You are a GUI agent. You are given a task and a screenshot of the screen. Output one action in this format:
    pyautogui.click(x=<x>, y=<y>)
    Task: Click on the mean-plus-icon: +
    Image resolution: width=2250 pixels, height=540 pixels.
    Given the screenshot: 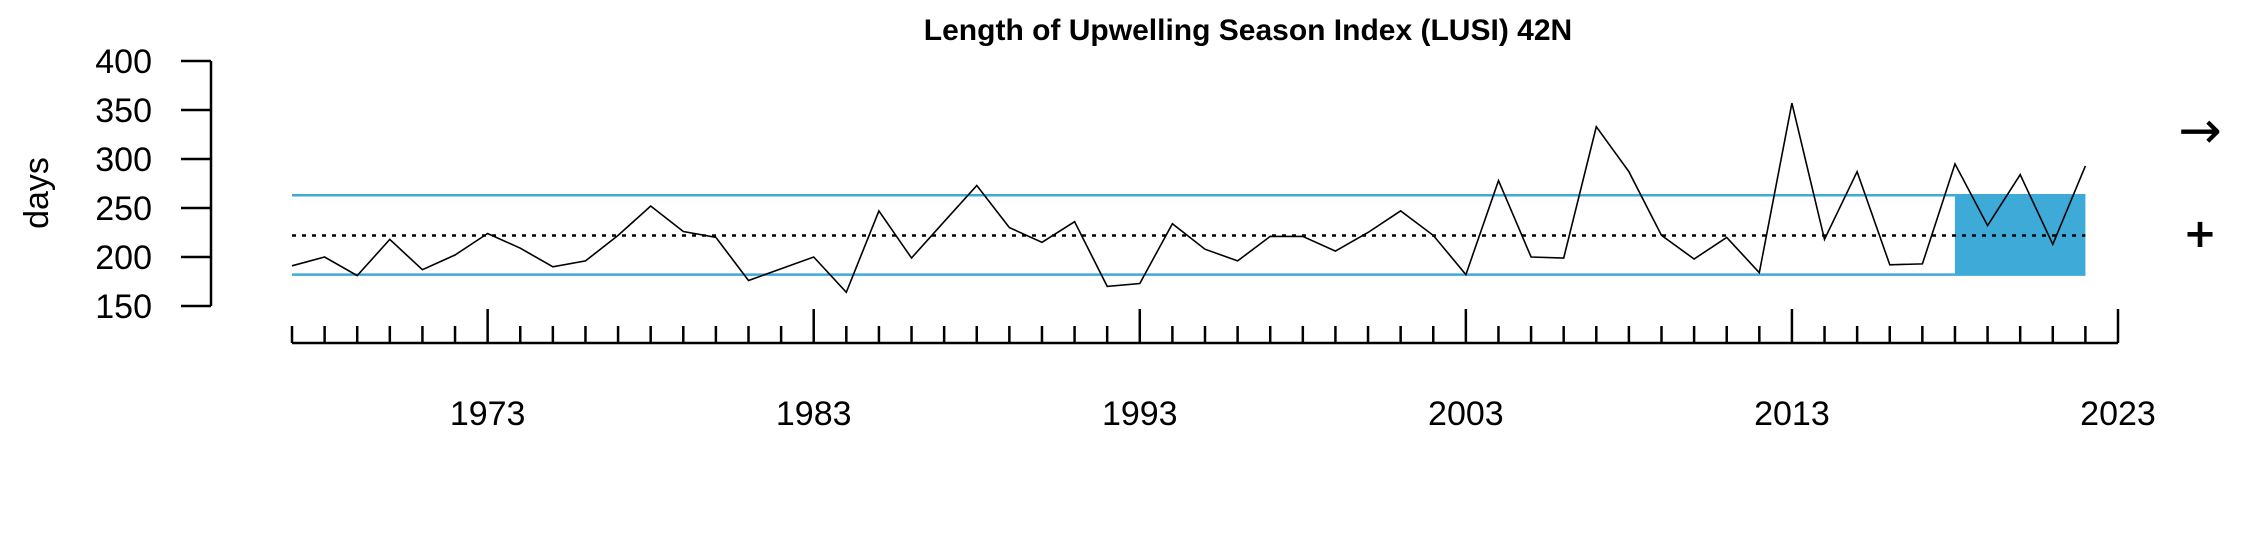 What is the action you would take?
    pyautogui.click(x=2200, y=234)
    